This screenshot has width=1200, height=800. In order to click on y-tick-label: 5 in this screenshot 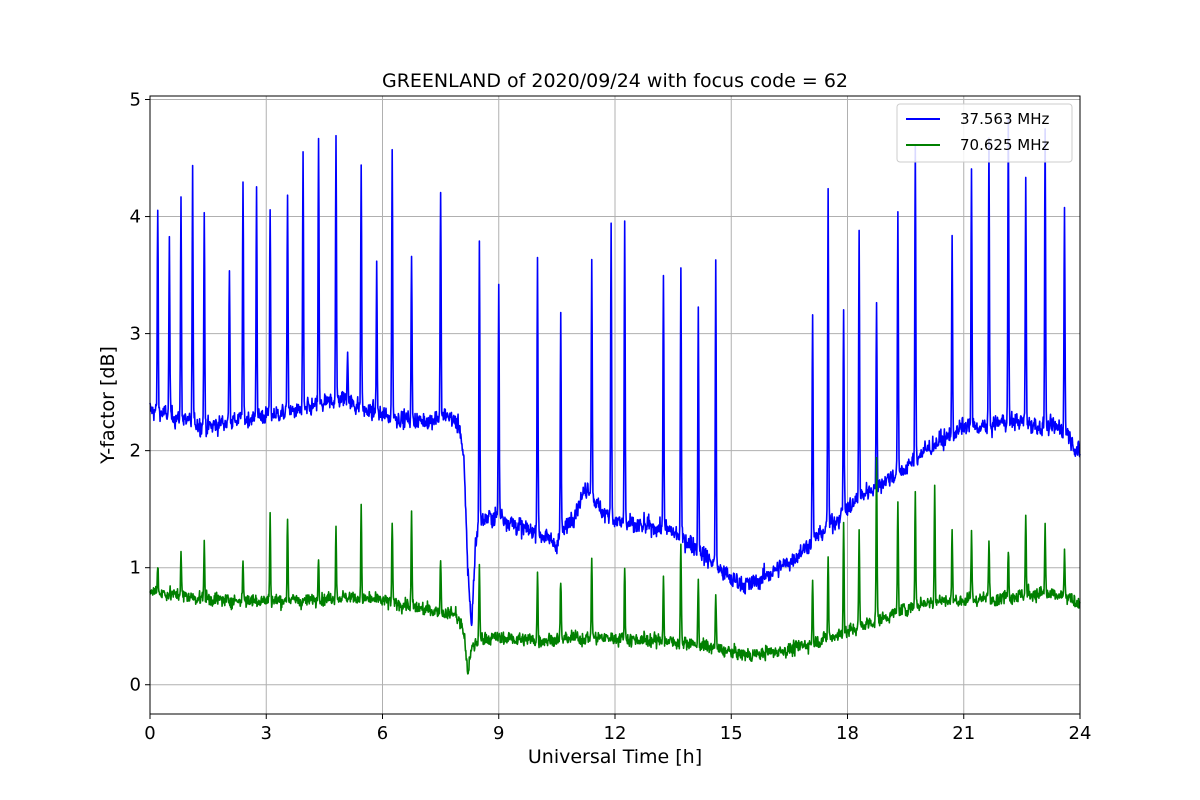, I will do `click(135, 100)`.